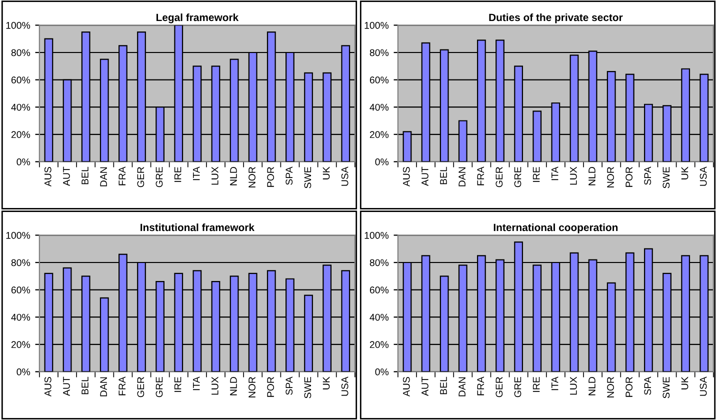 The image size is (717, 420). What do you see at coordinates (197, 227) in the screenshot?
I see `chart-title: Institutional framework` at bounding box center [197, 227].